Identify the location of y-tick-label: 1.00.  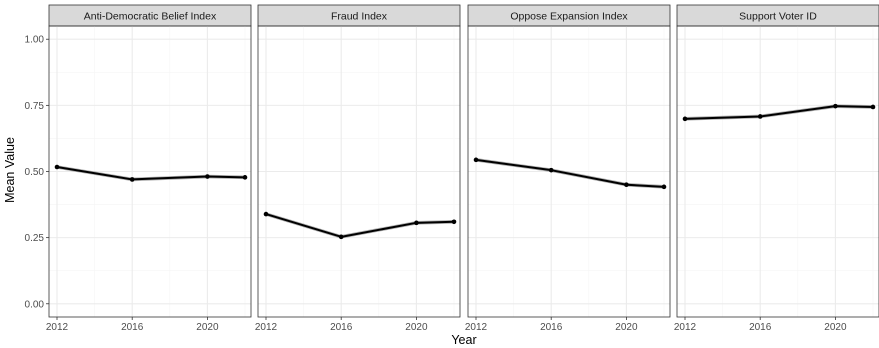
(35, 40).